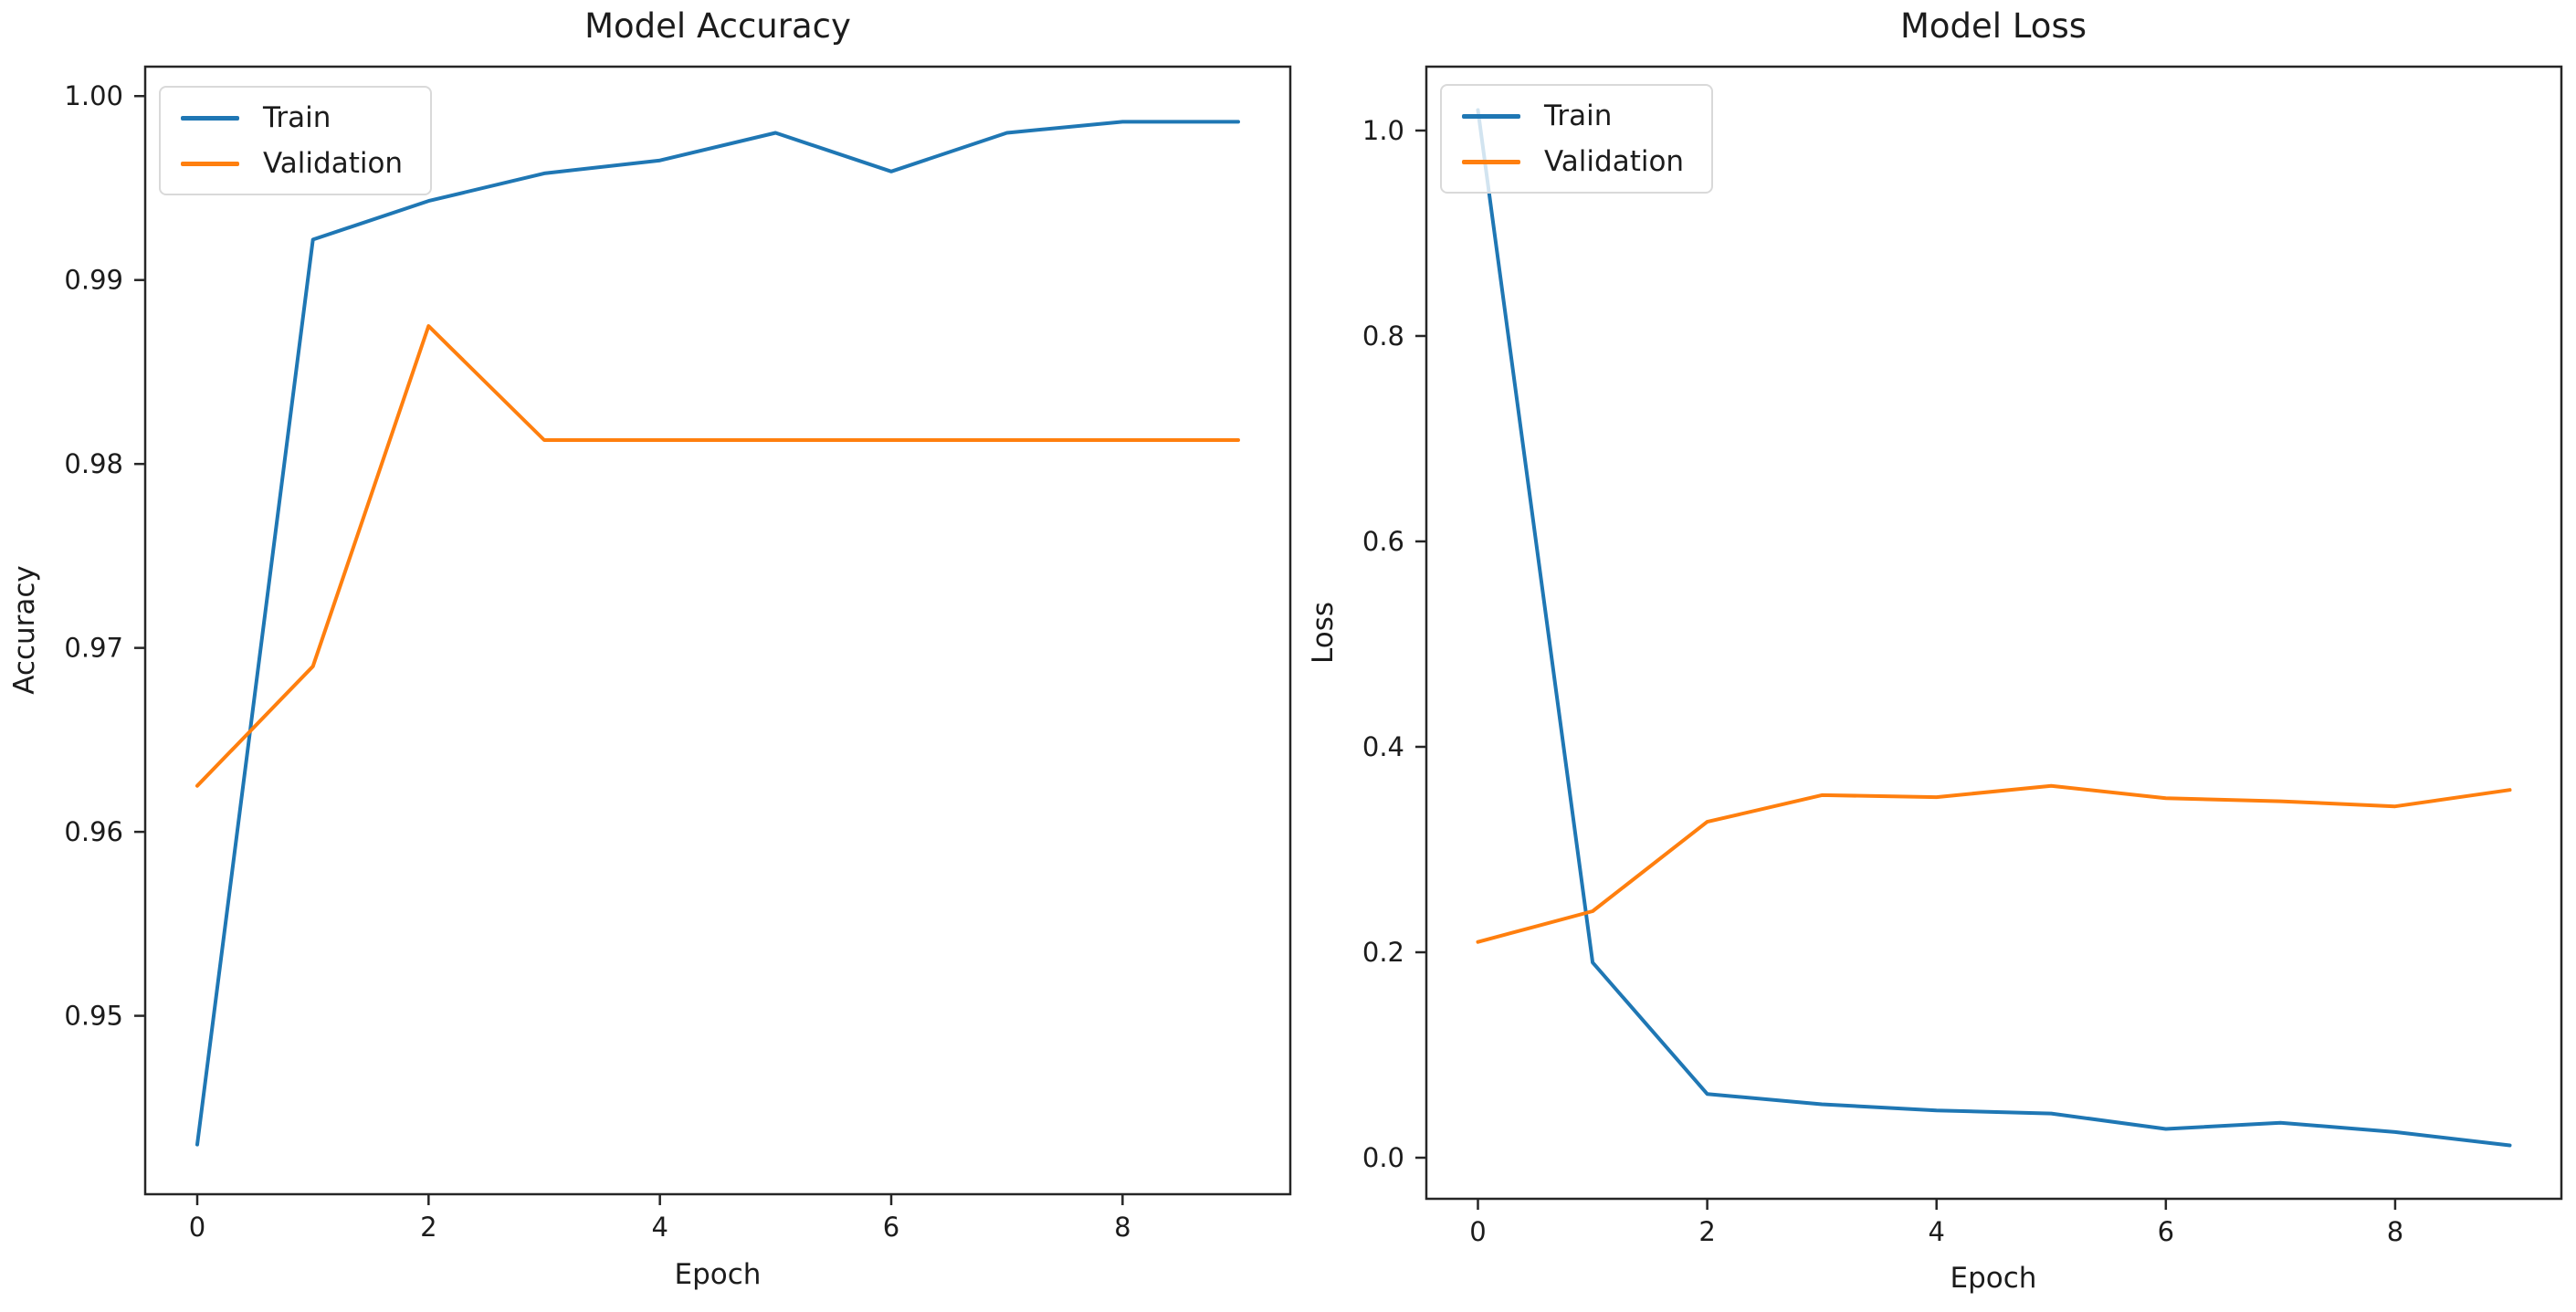 The image size is (2576, 1312). What do you see at coordinates (93, 1016) in the screenshot?
I see `svg-text: 0.95` at bounding box center [93, 1016].